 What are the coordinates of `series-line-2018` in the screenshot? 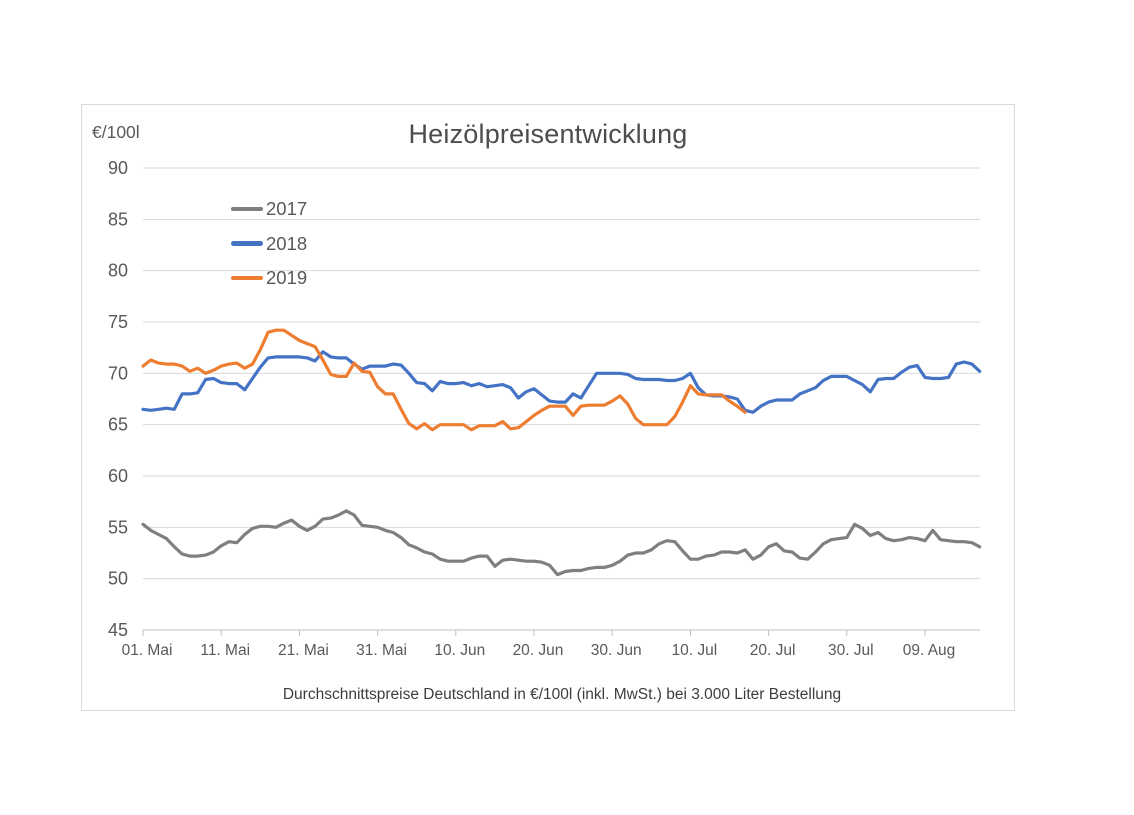 It's located at (561, 382).